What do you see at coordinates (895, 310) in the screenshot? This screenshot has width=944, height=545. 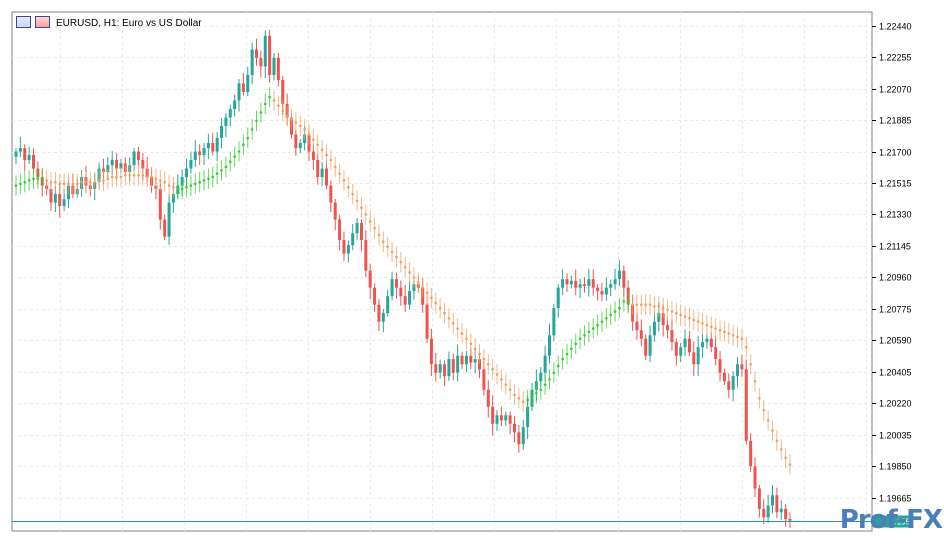 I see `y-tick-label: 1.20775` at bounding box center [895, 310].